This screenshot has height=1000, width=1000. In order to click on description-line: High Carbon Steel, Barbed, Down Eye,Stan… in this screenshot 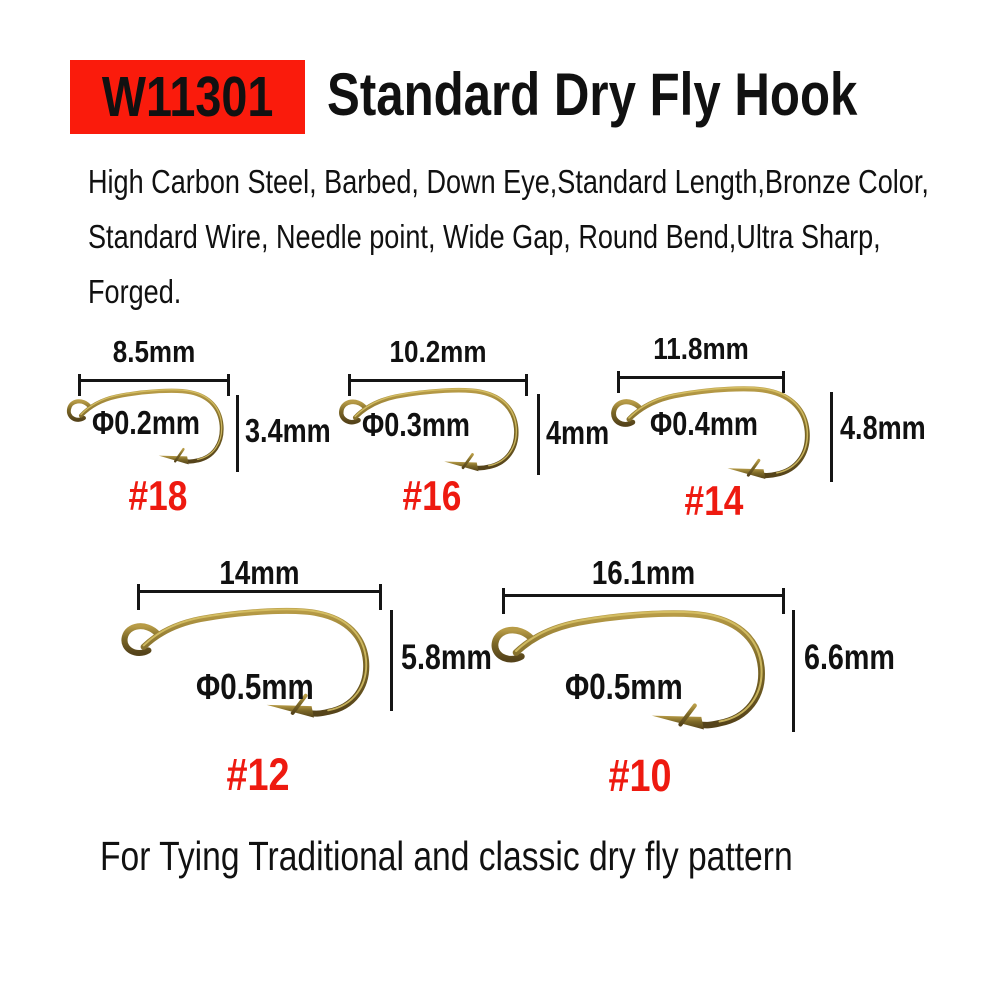, I will do `click(508, 181)`.